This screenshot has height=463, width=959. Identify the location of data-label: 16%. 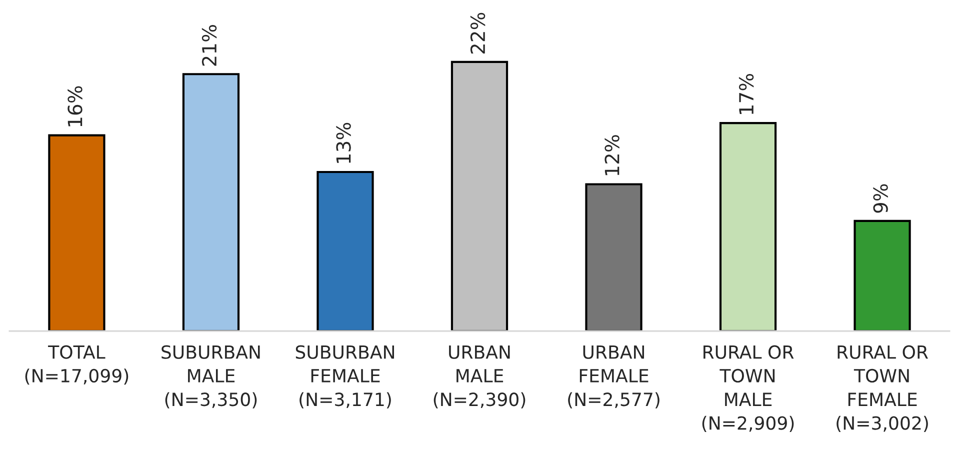
(75, 106).